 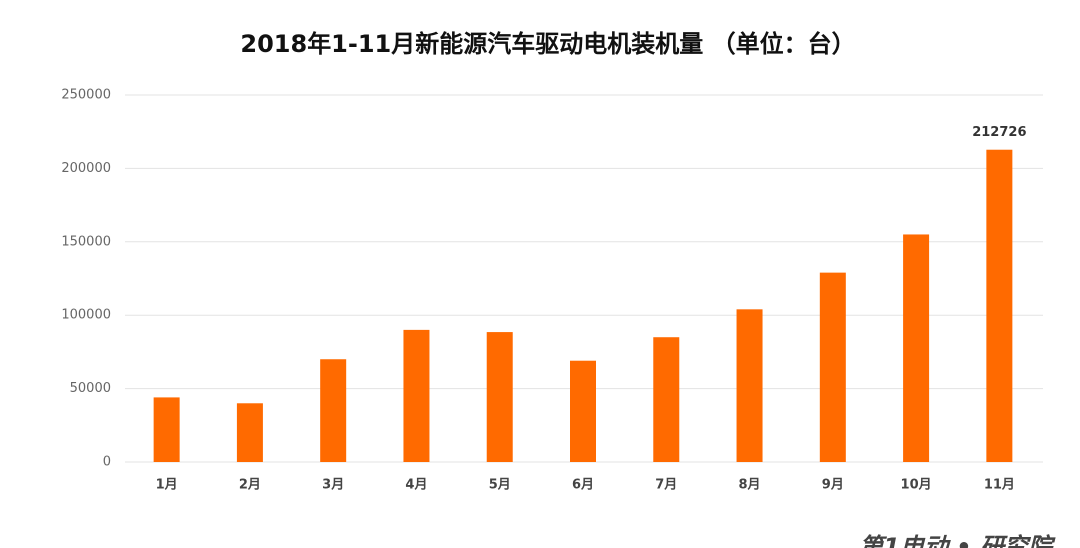 What do you see at coordinates (86, 95) in the screenshot?
I see `y-tick-label: 250000` at bounding box center [86, 95].